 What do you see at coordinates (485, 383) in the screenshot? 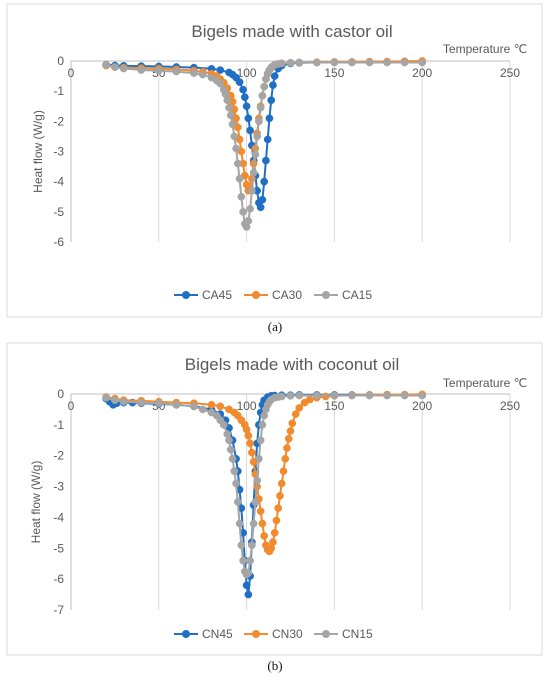
I see `x-axis-title: Temperature ℃` at bounding box center [485, 383].